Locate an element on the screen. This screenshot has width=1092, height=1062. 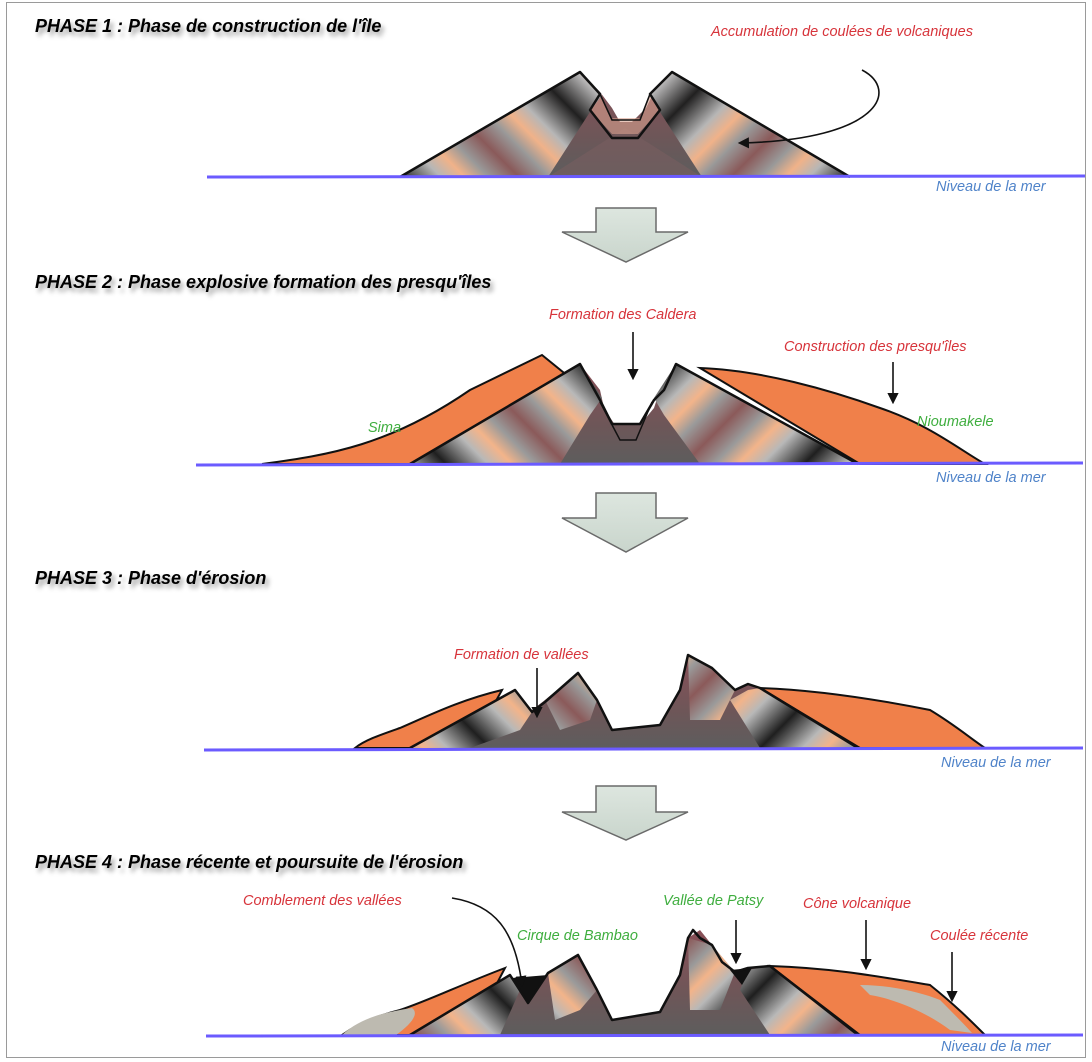
nioumakele-label: Nioumakele is located at coordinates (955, 422).